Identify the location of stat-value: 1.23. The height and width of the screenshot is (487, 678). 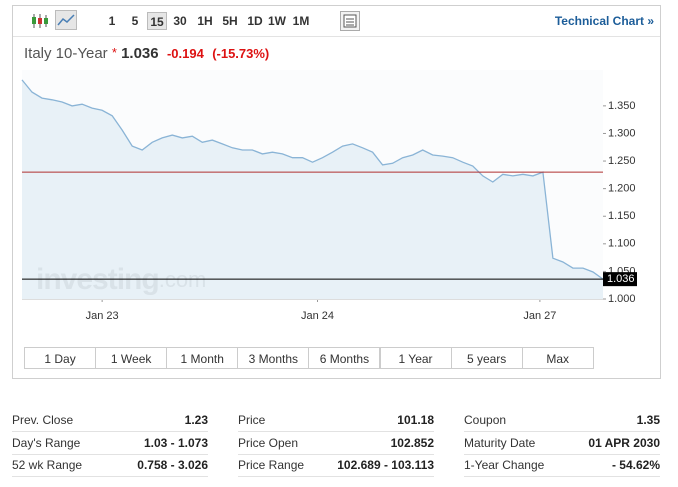
(196, 420).